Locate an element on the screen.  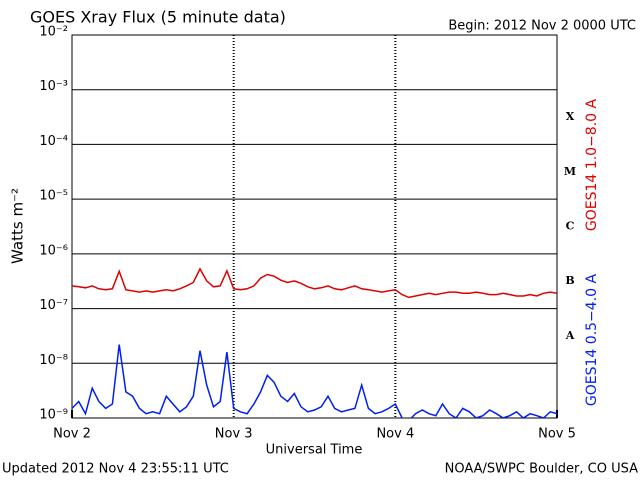
legend-entry: GOES14 0.5−4.0 A is located at coordinates (592, 340).